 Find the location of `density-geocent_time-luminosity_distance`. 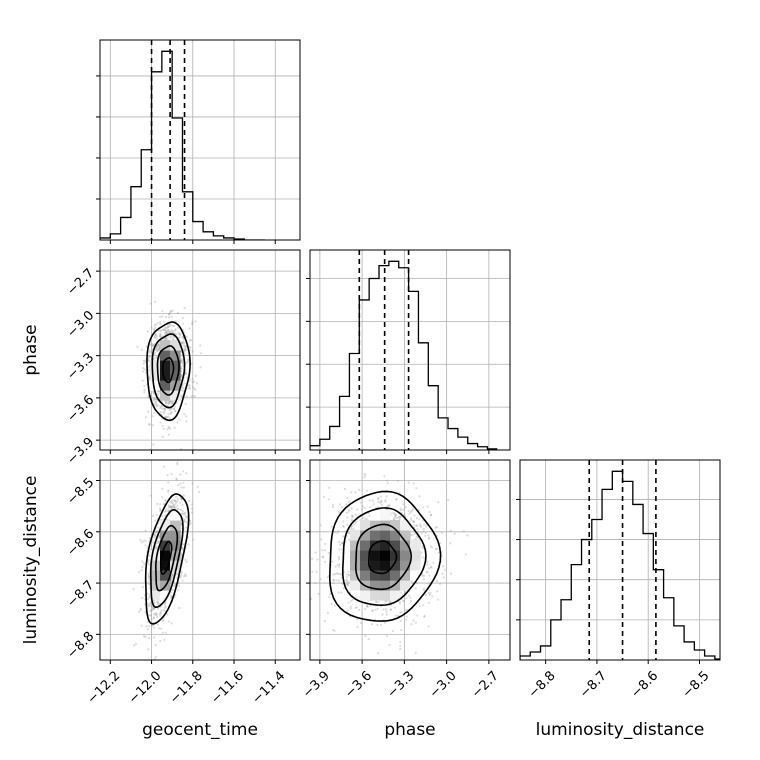

density-geocent_time-luminosity_distance is located at coordinates (166, 560).